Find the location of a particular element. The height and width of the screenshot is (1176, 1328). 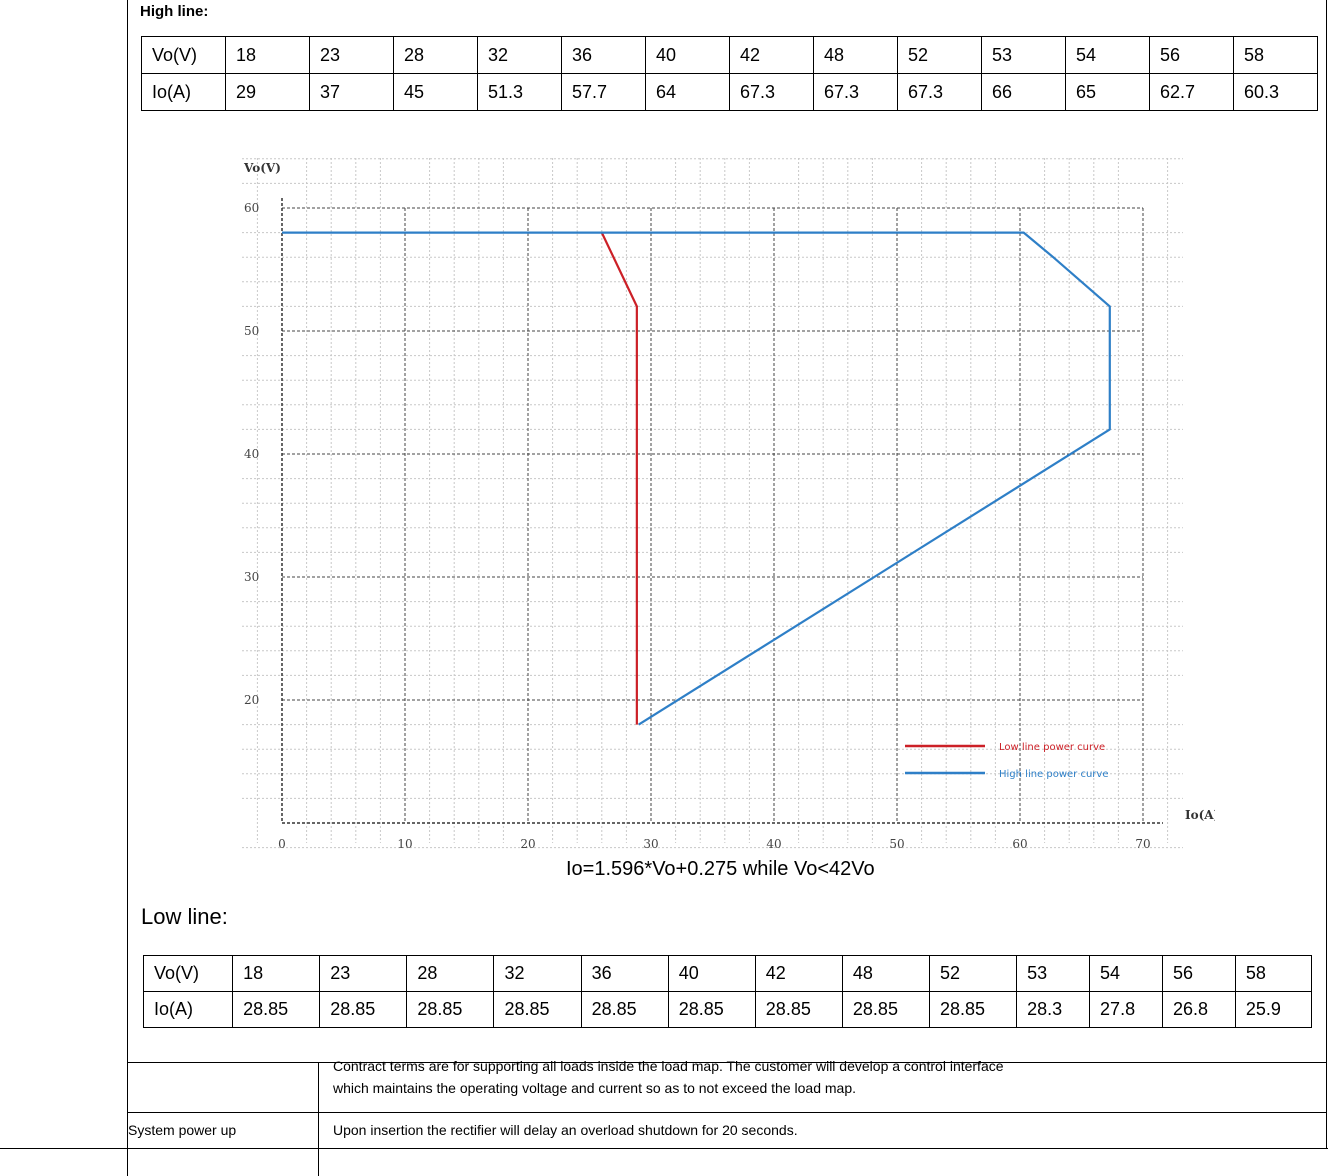

low_line-table-row-header: Vo(V) is located at coordinates (188, 973).